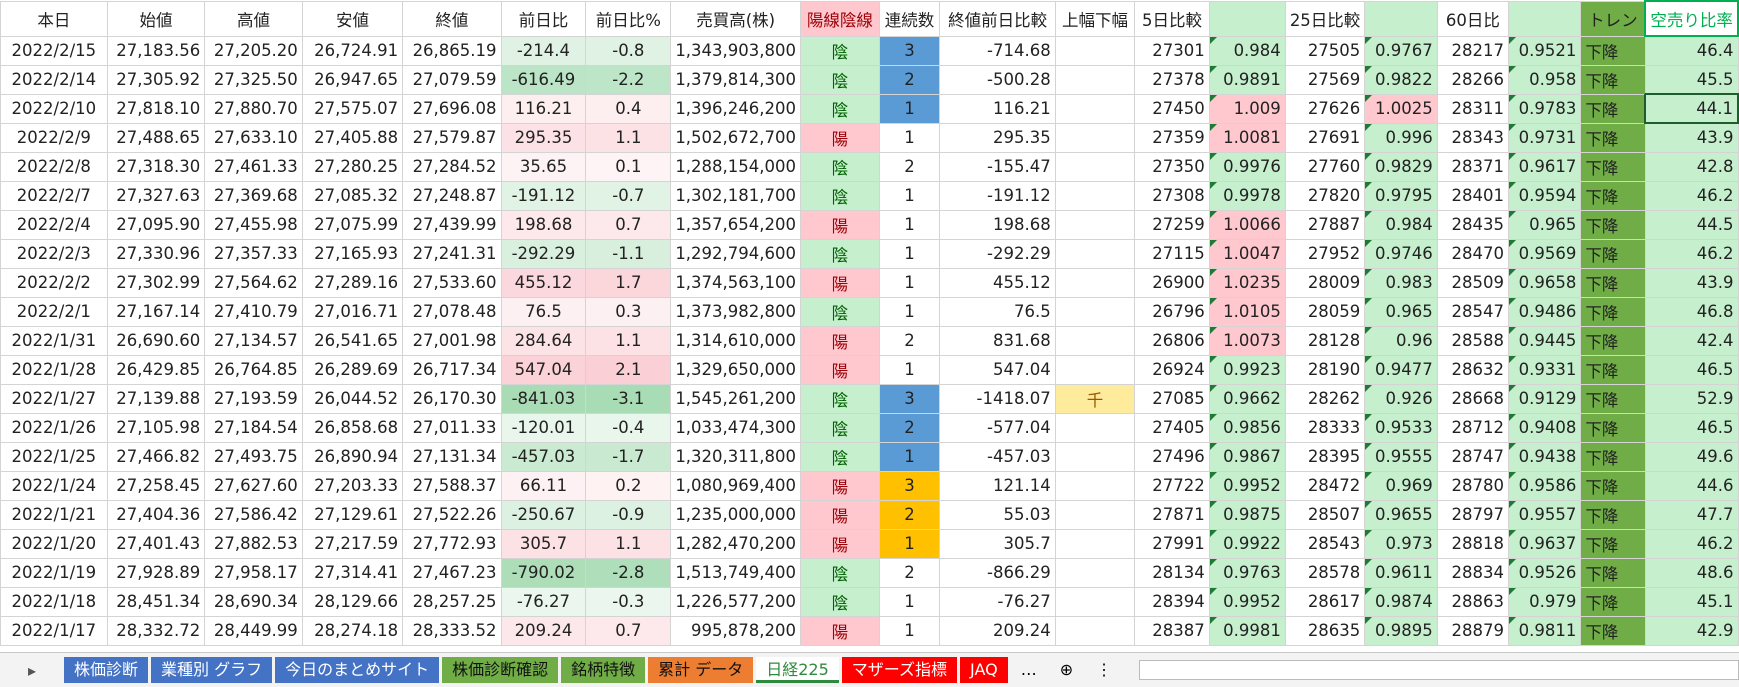  Describe the element at coordinates (156, 485) in the screenshot. I see `cell: 27,258.45` at that location.